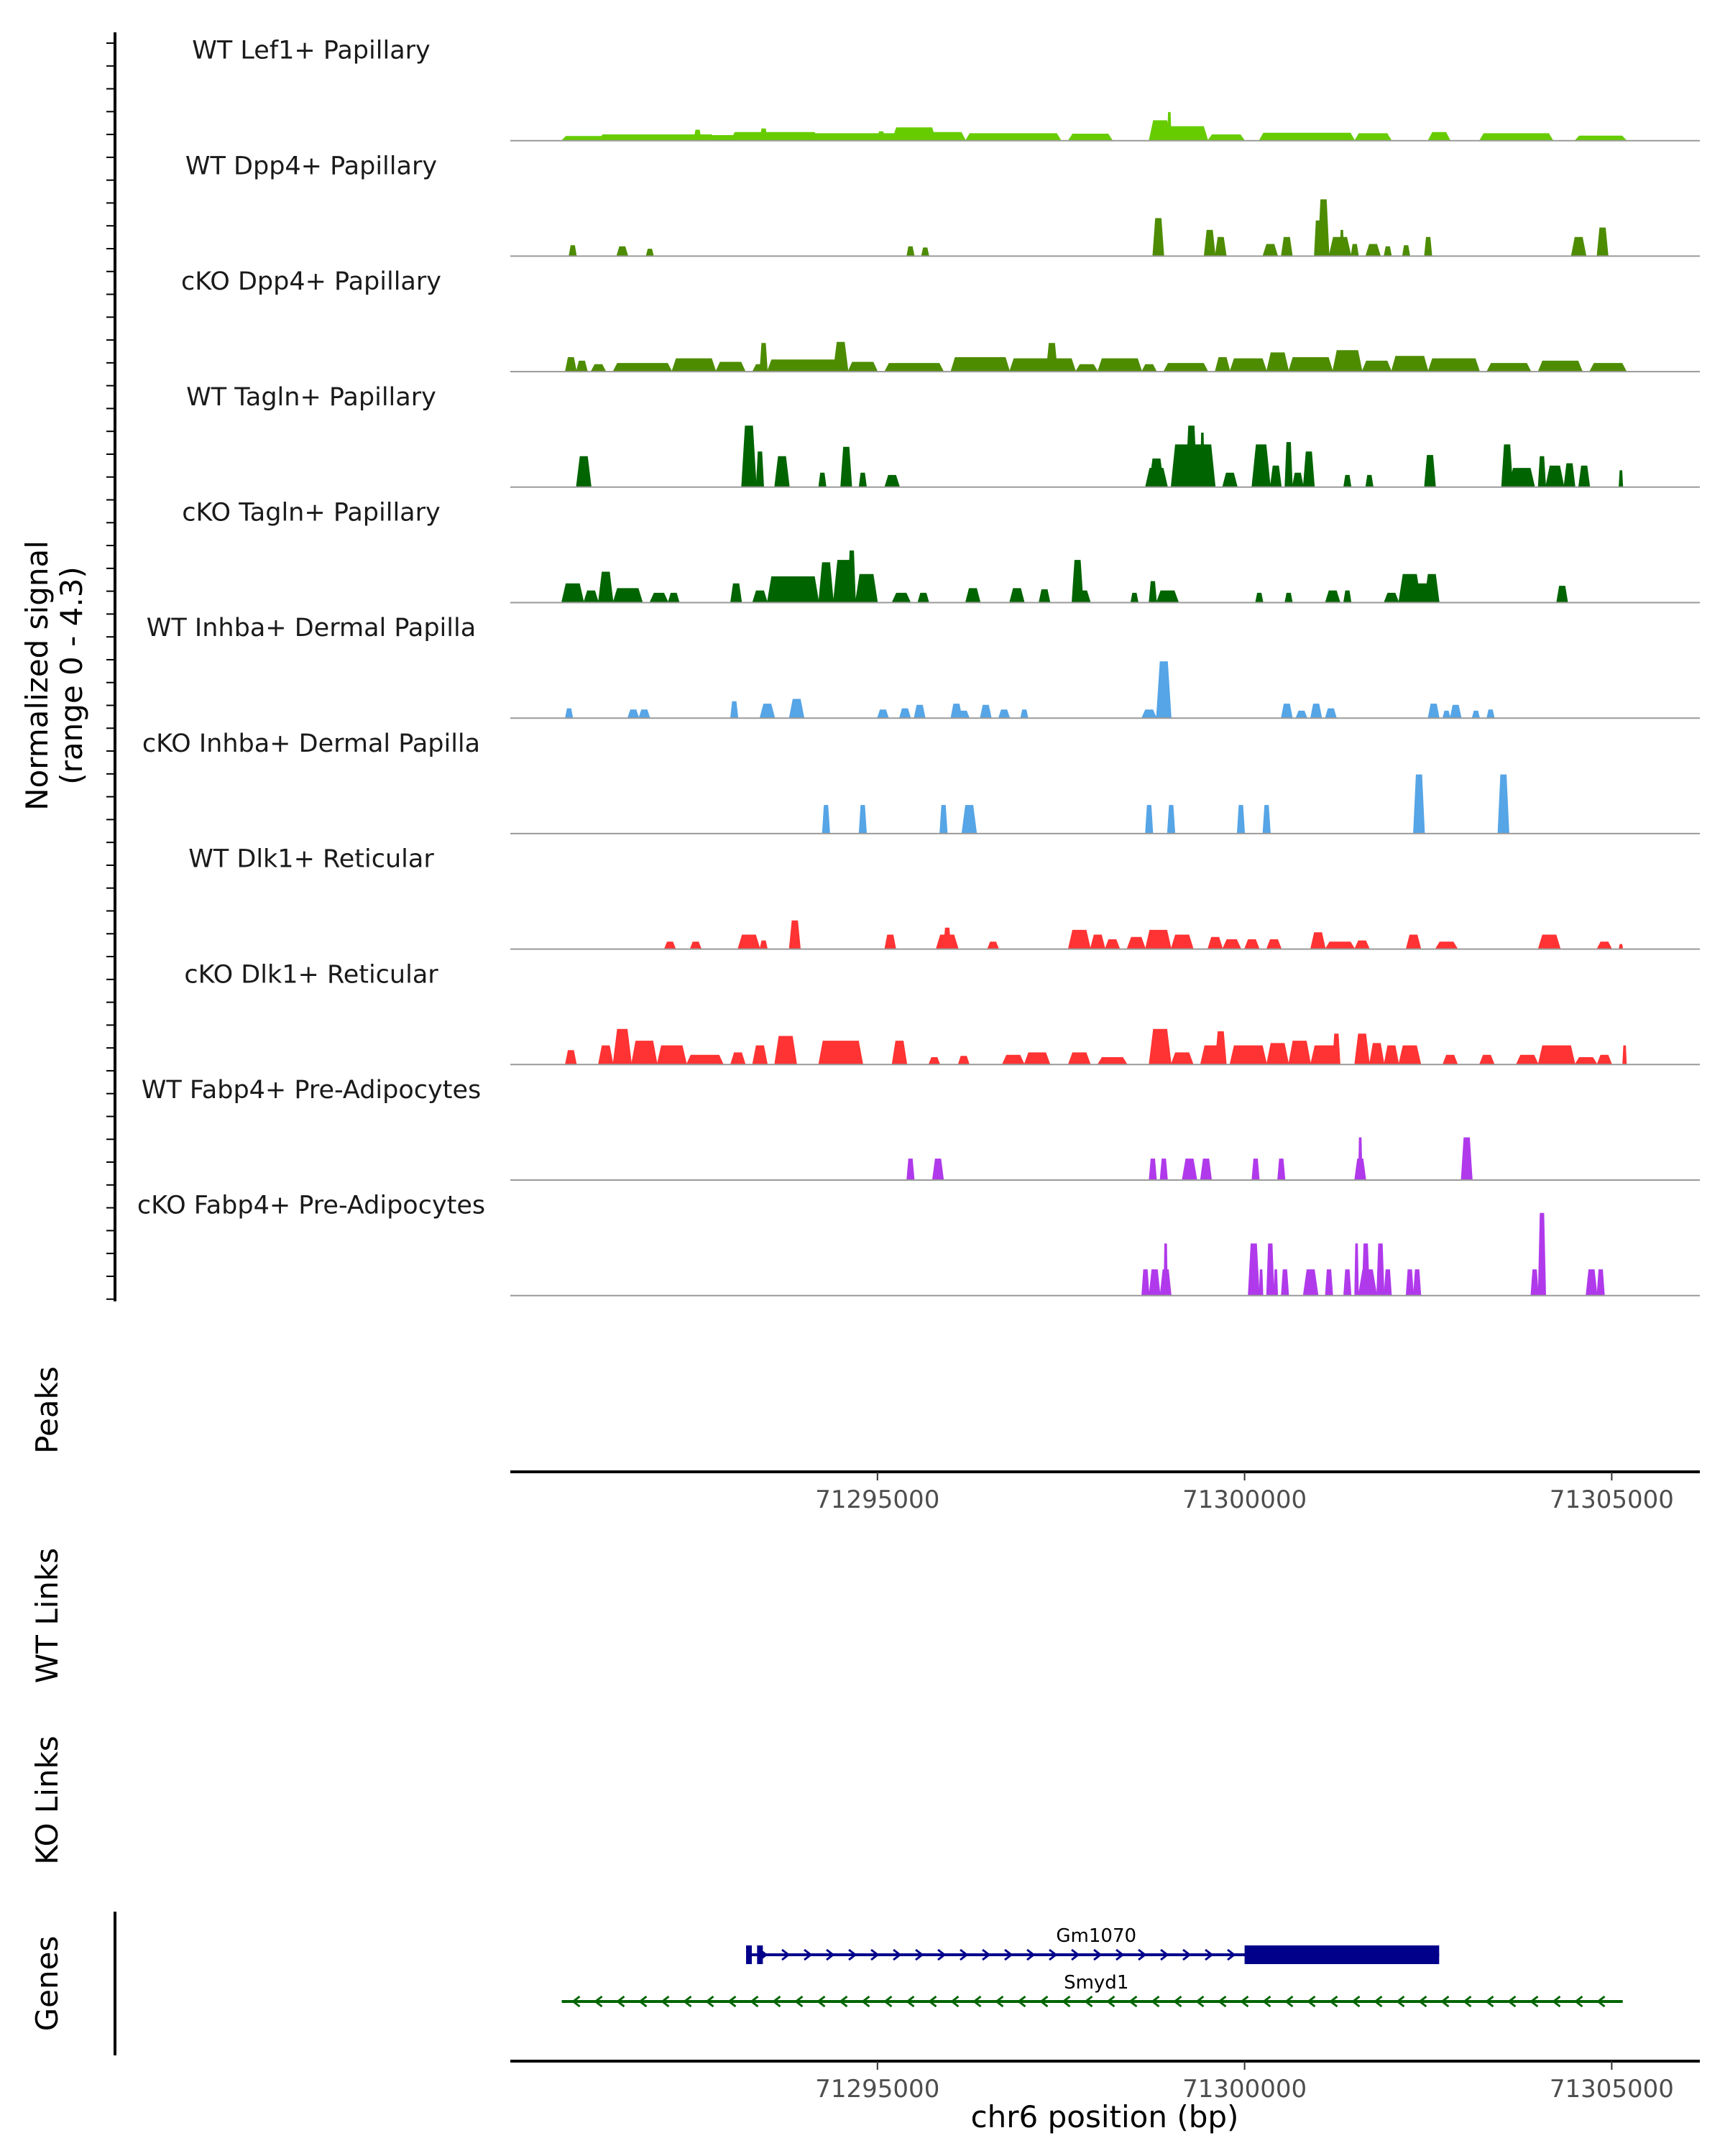 This screenshot has height=2156, width=1725. I want to click on track-9: WT Fabp4+ Pre-Adipocytes, so click(921, 1128).